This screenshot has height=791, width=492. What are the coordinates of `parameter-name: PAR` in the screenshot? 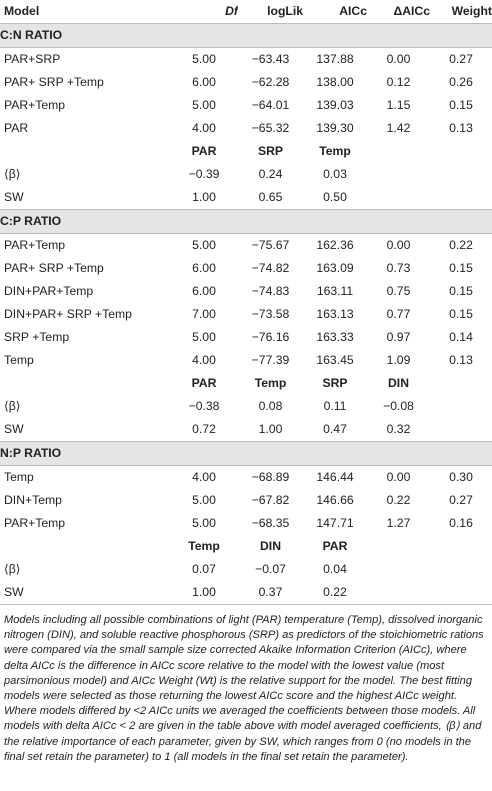 It's located at (204, 151).